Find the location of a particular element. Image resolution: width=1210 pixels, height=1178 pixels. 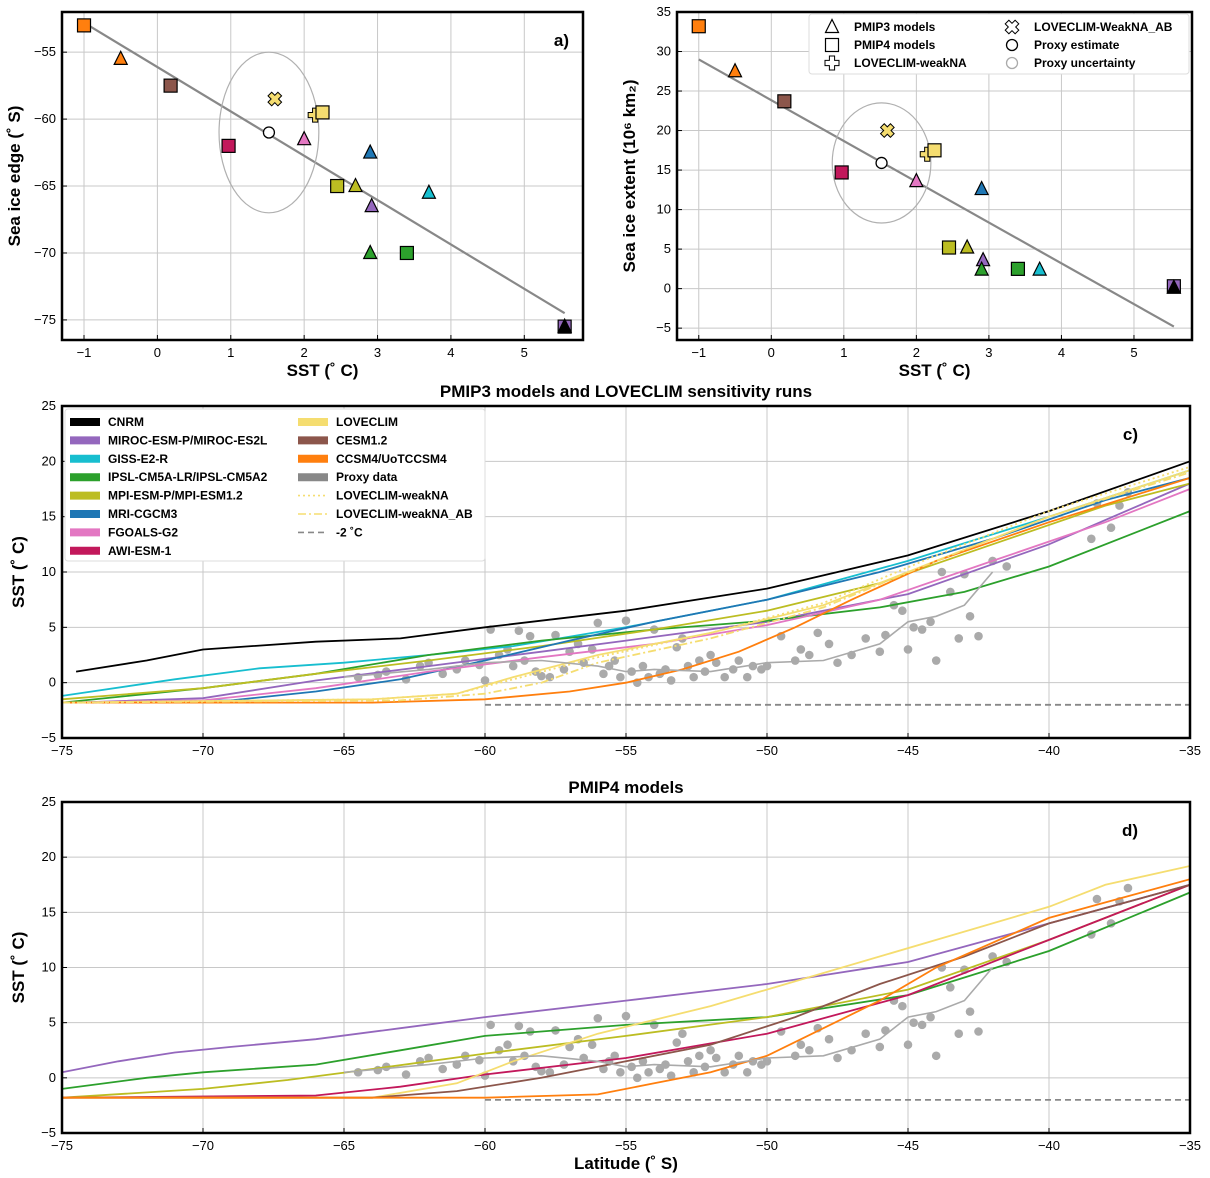

series-line-proxy-data is located at coordinates (668, 624).